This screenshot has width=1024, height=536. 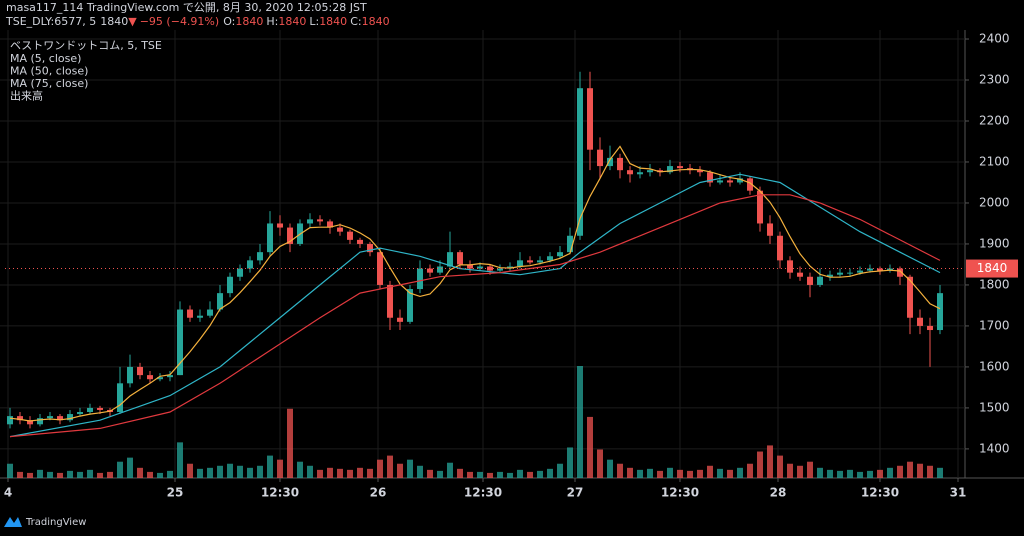 I want to click on x-tick-label: 4, so click(x=8, y=493).